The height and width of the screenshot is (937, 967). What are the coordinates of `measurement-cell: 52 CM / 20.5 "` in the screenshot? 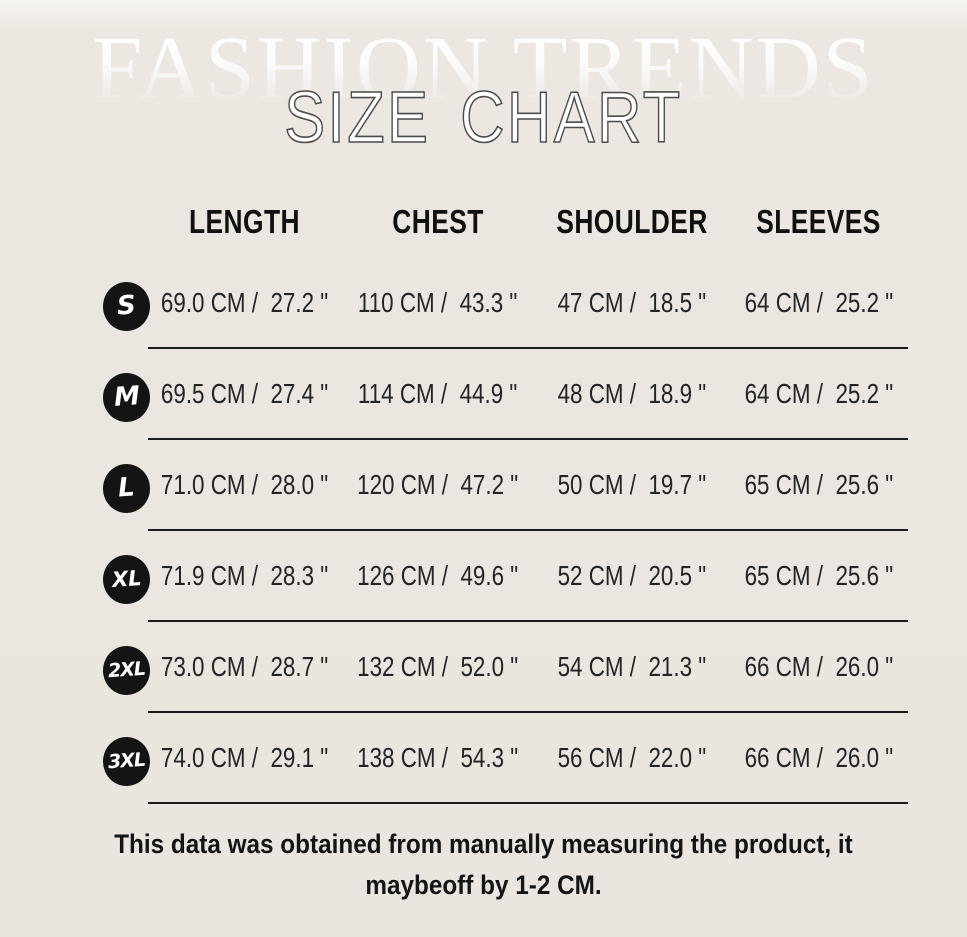 It's located at (632, 575).